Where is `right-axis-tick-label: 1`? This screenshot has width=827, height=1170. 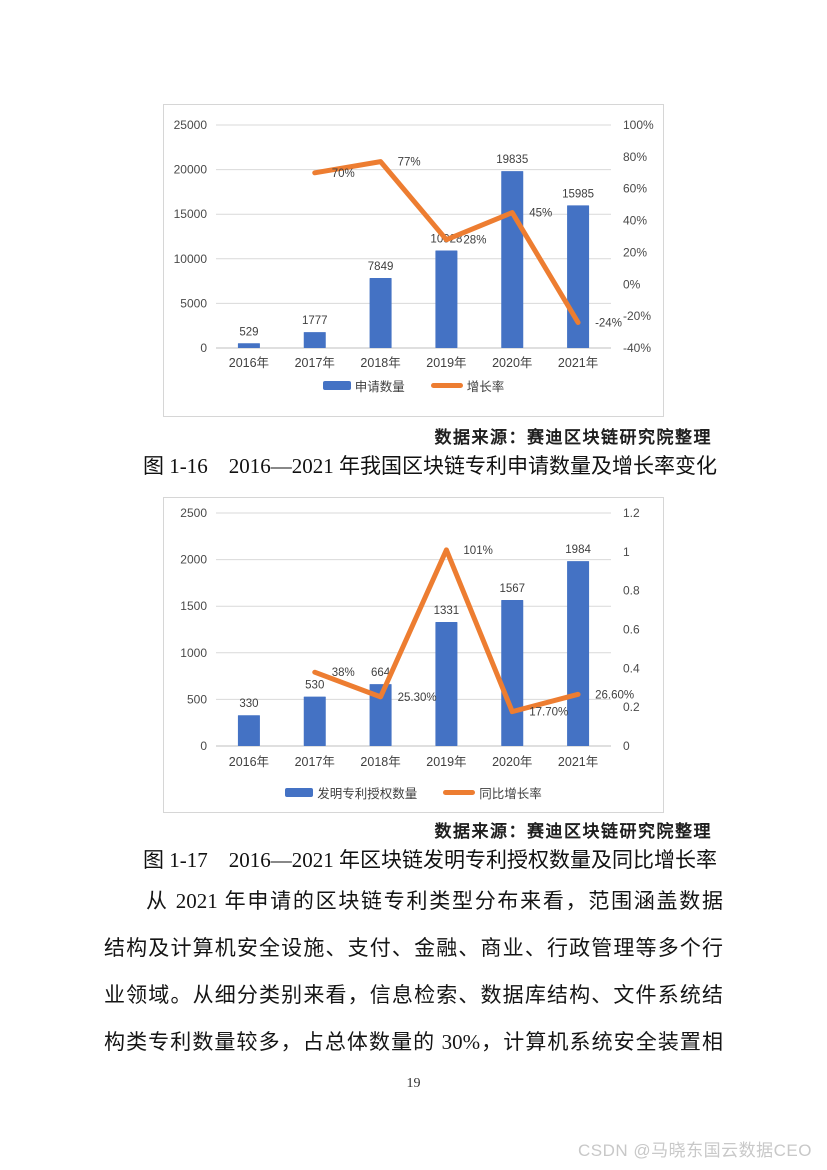
right-axis-tick-label: 1 is located at coordinates (626, 552).